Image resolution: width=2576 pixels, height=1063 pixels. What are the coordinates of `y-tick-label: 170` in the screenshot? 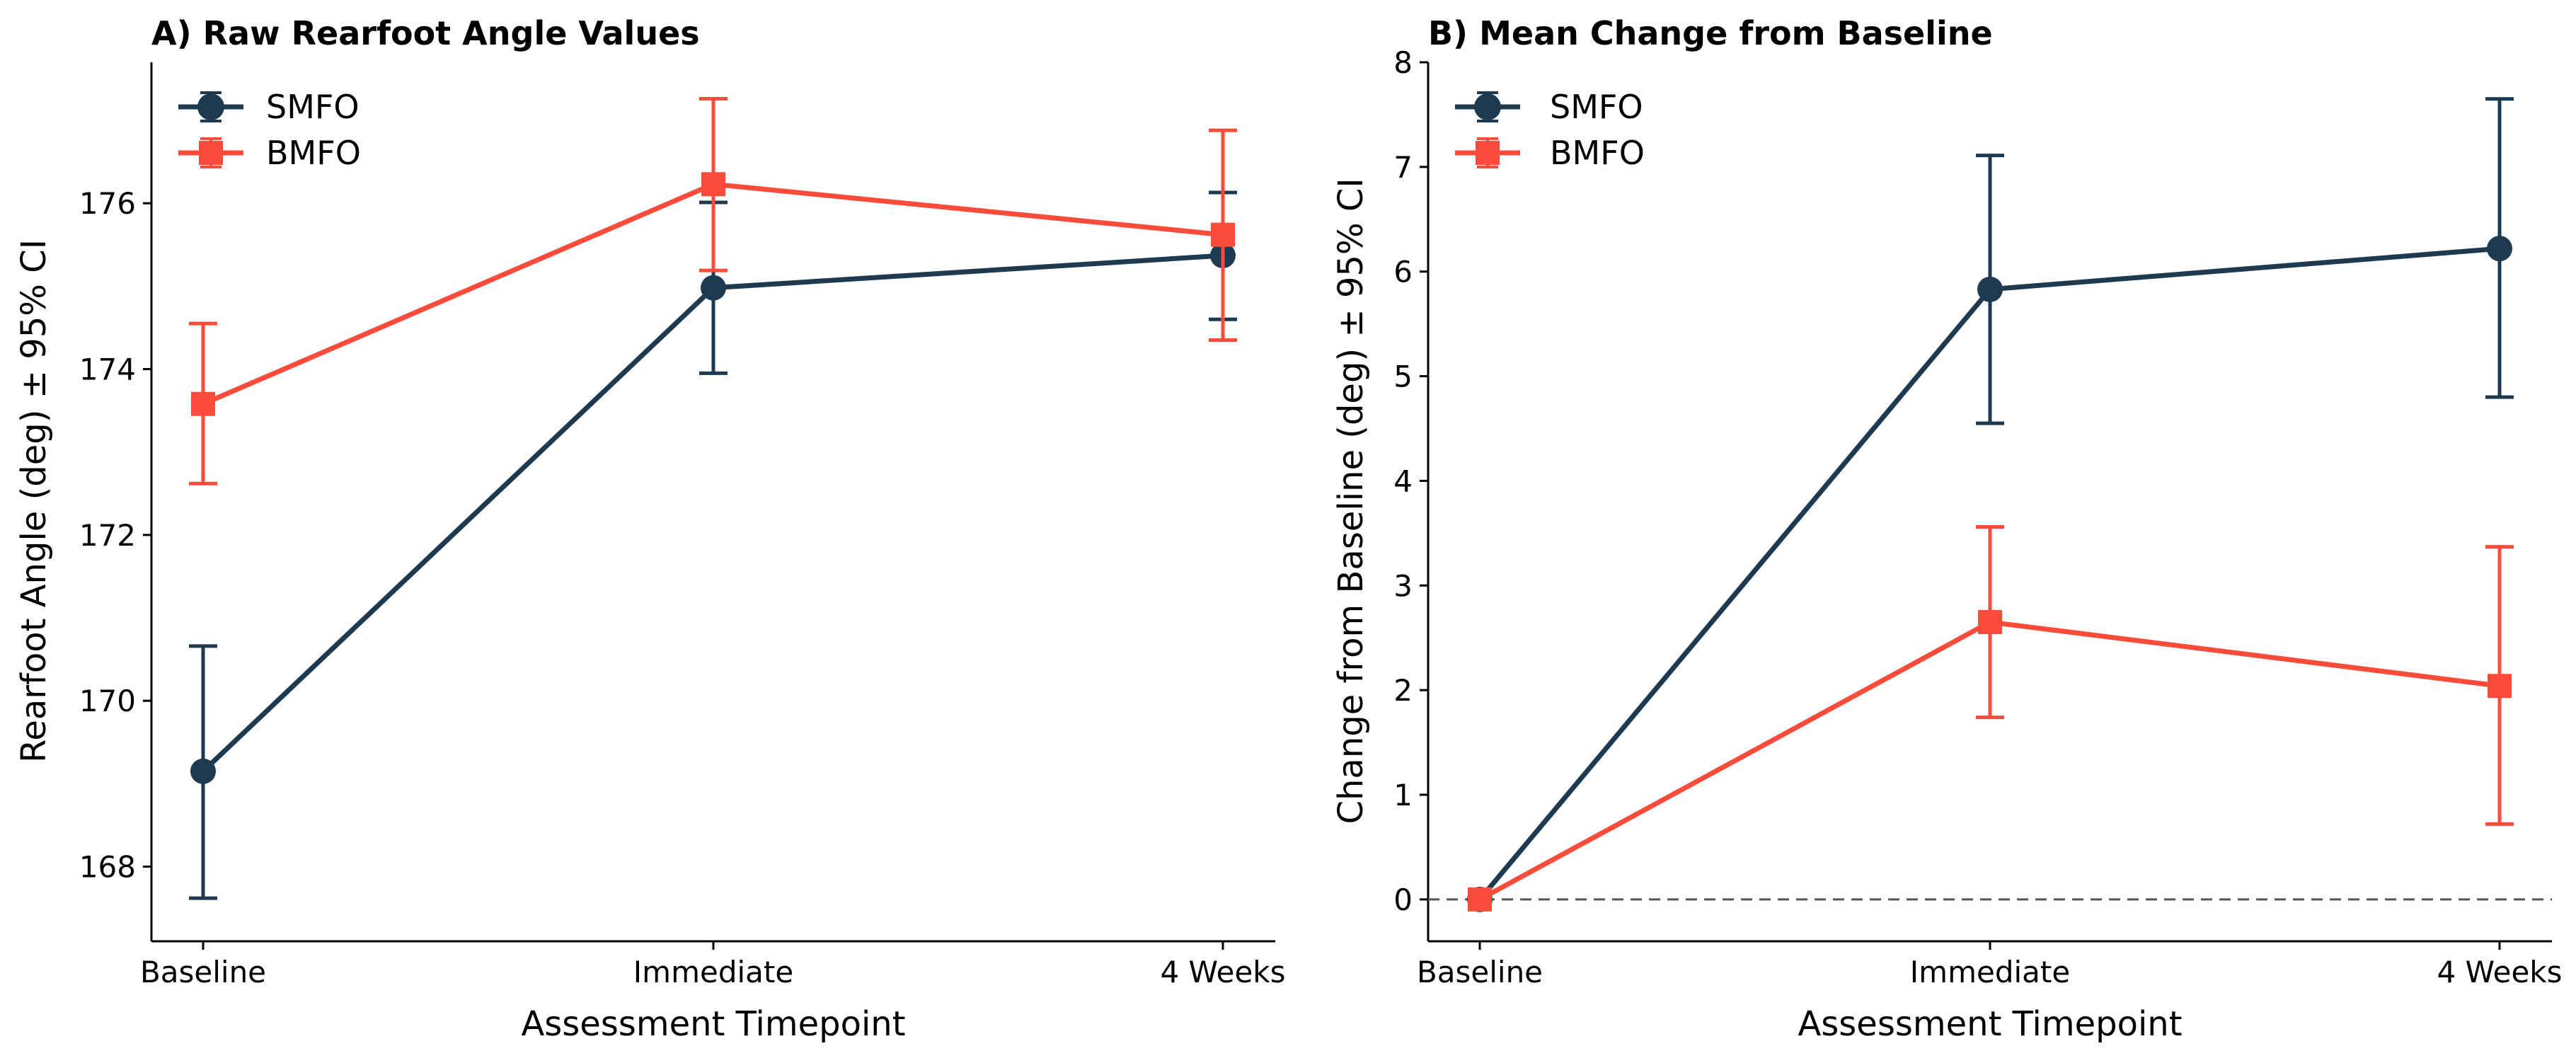 It's located at (108, 701).